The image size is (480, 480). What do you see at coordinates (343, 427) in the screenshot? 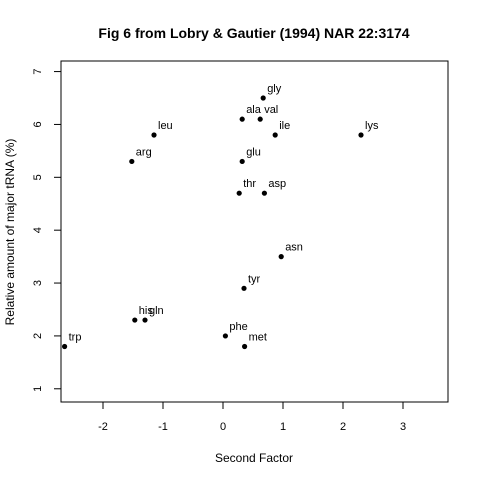
I see `x-tick-label: 2` at bounding box center [343, 427].